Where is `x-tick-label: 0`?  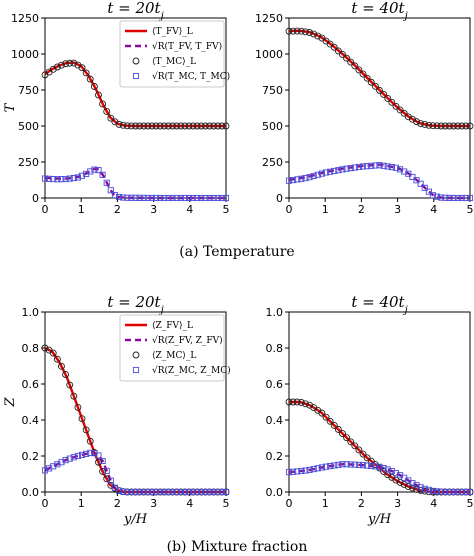
x-tick-label: 0 is located at coordinates (45, 503).